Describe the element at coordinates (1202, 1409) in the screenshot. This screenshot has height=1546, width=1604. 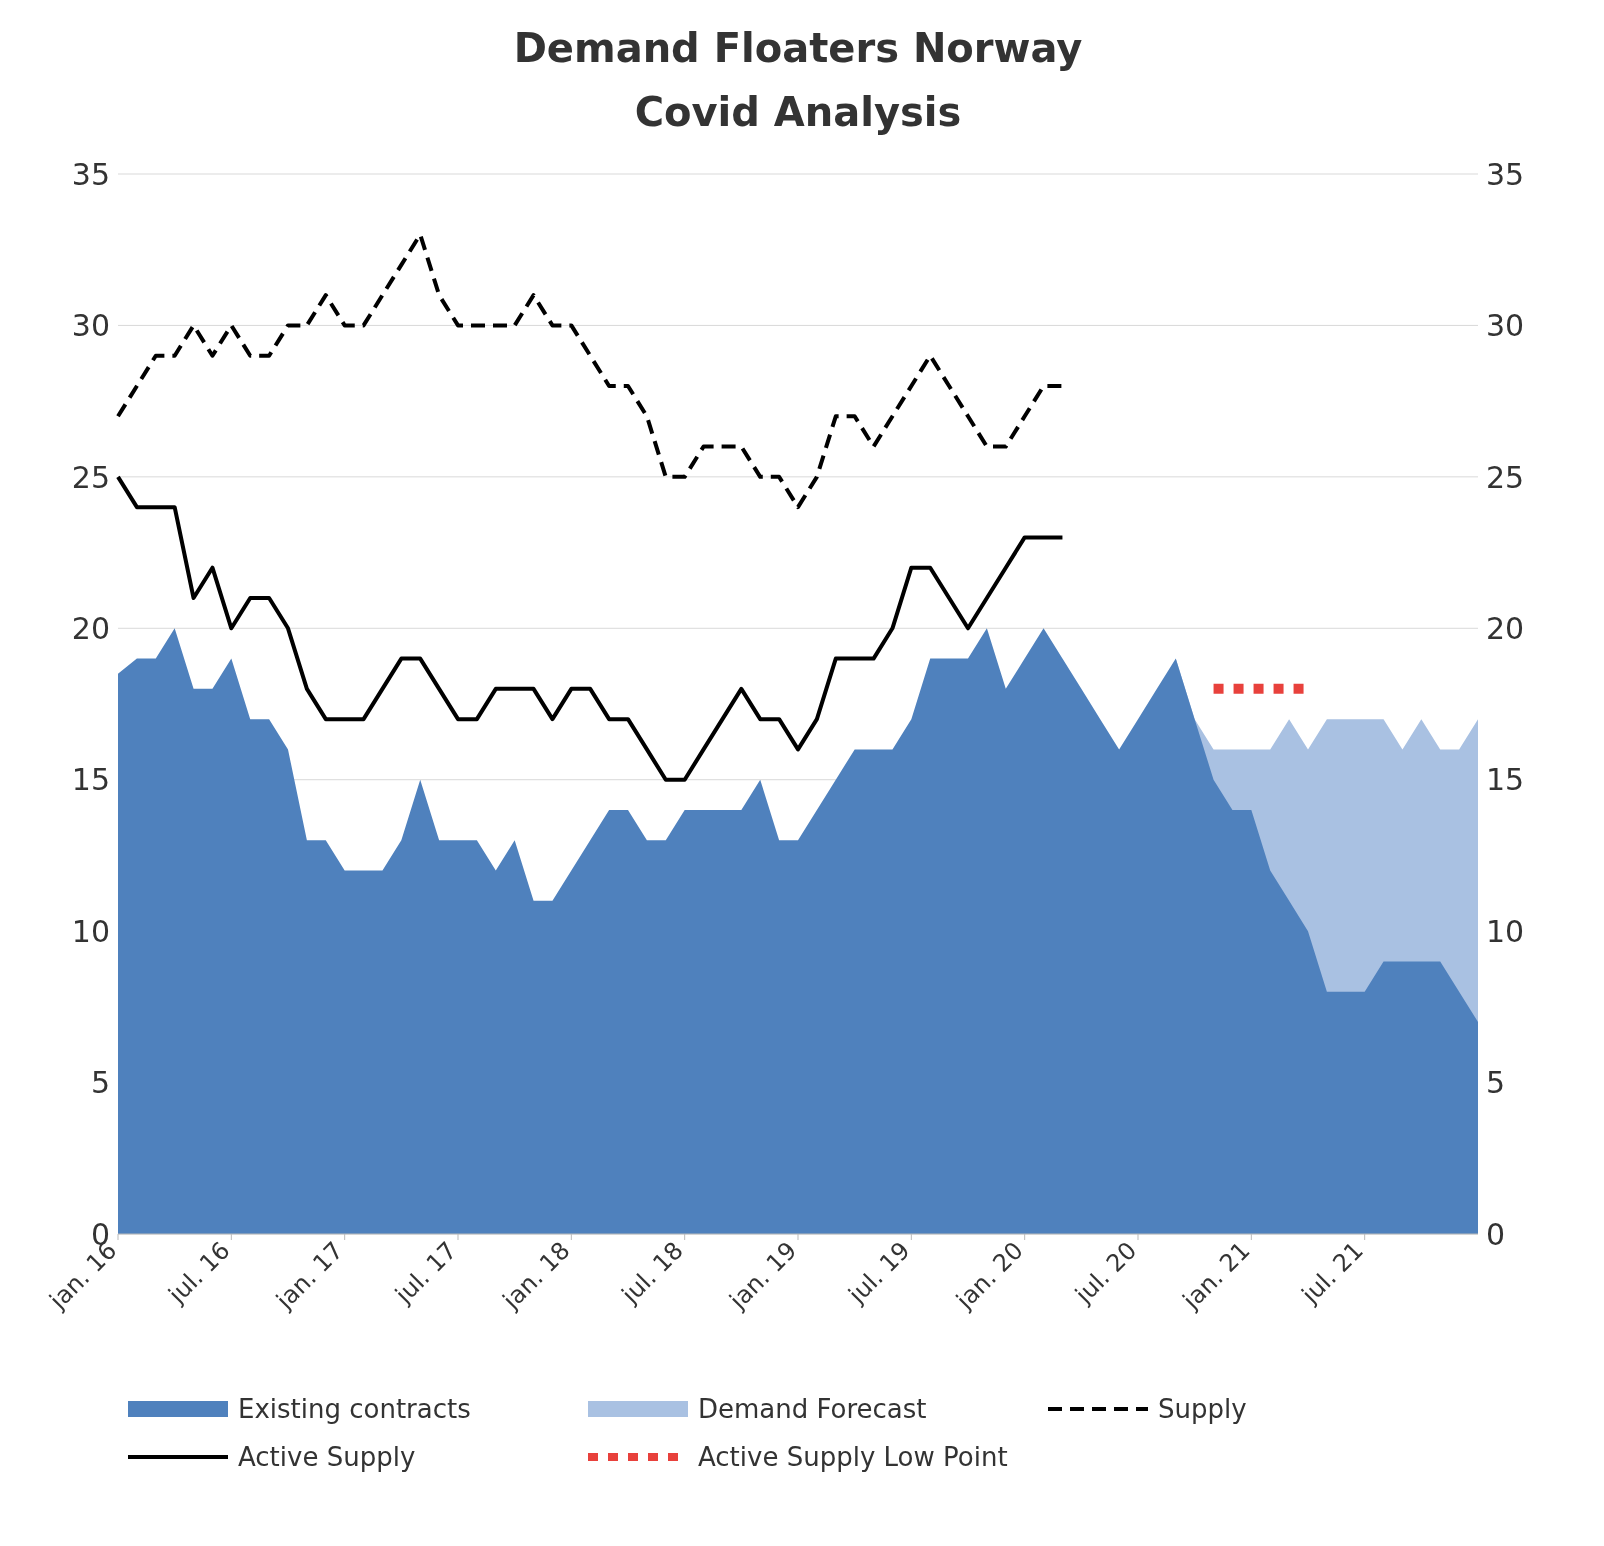
I see `legend-label: Supply` at that location.